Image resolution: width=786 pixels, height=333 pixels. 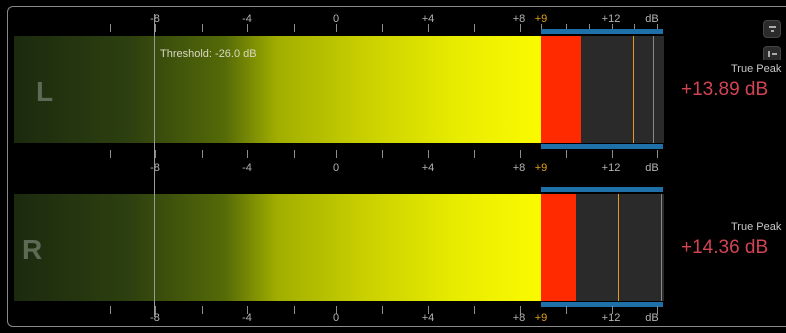 What do you see at coordinates (772, 53) in the screenshot?
I see `meter-settings-icon` at bounding box center [772, 53].